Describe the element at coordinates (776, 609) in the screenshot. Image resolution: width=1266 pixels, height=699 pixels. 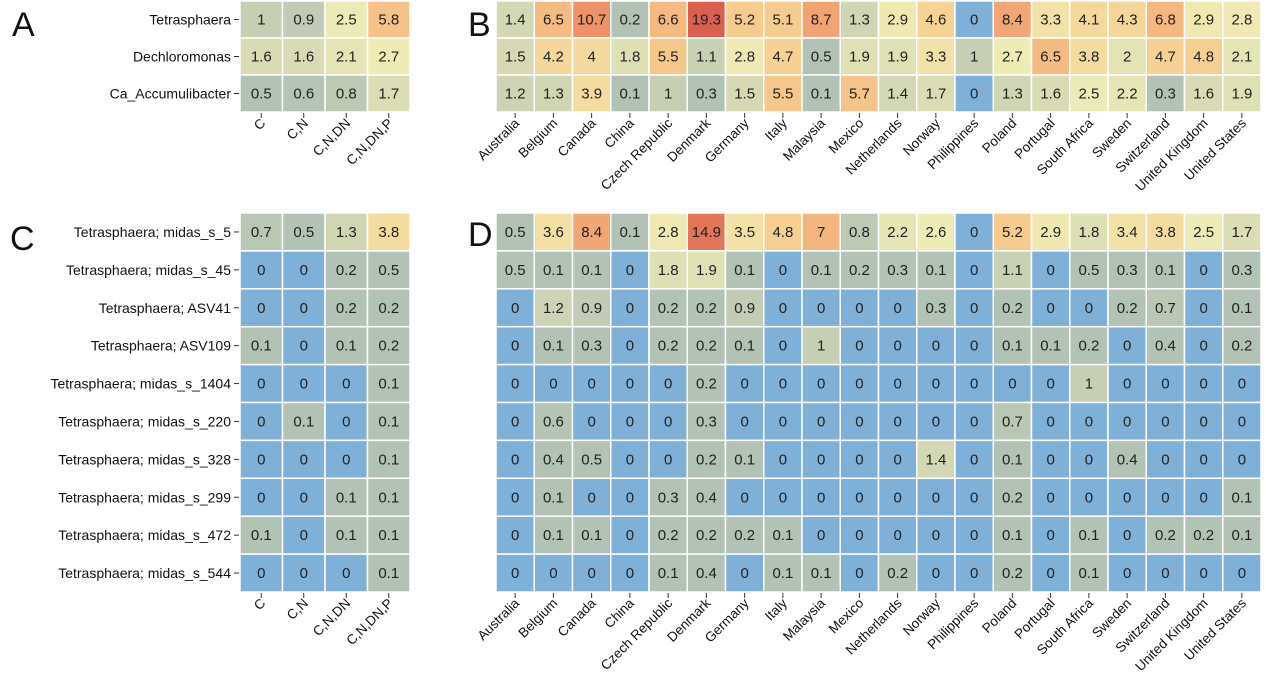
I see `column-label: Italy` at that location.